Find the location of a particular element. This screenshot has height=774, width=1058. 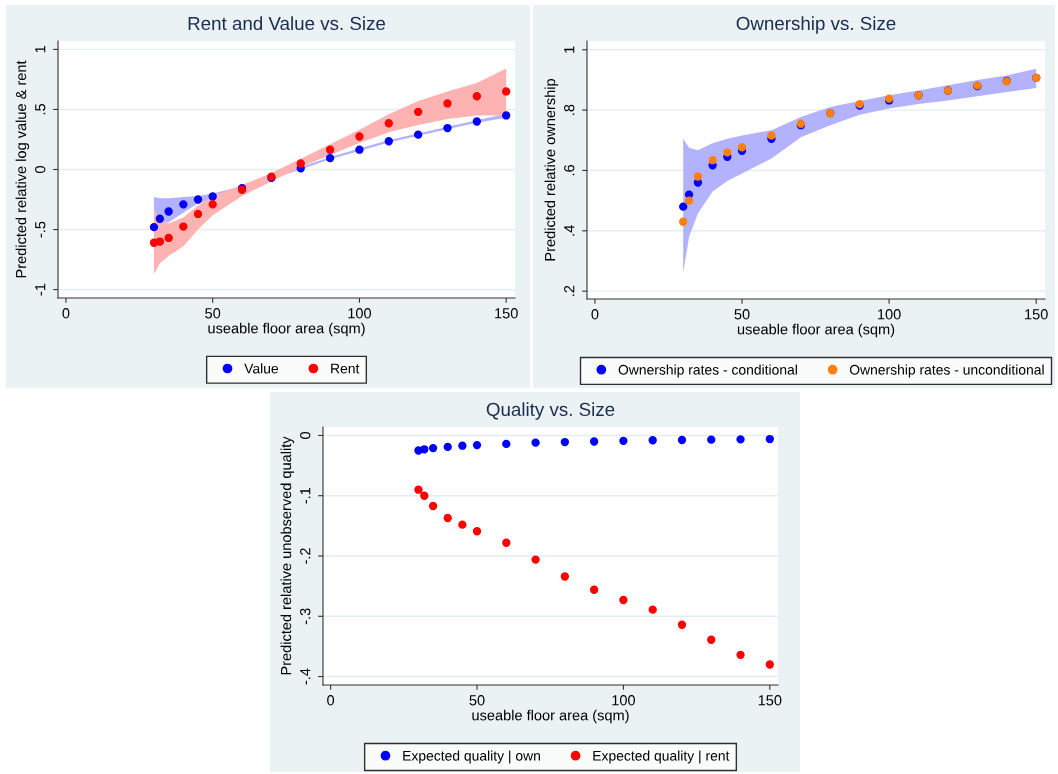

y-tick-label: -1 is located at coordinates (40, 289).